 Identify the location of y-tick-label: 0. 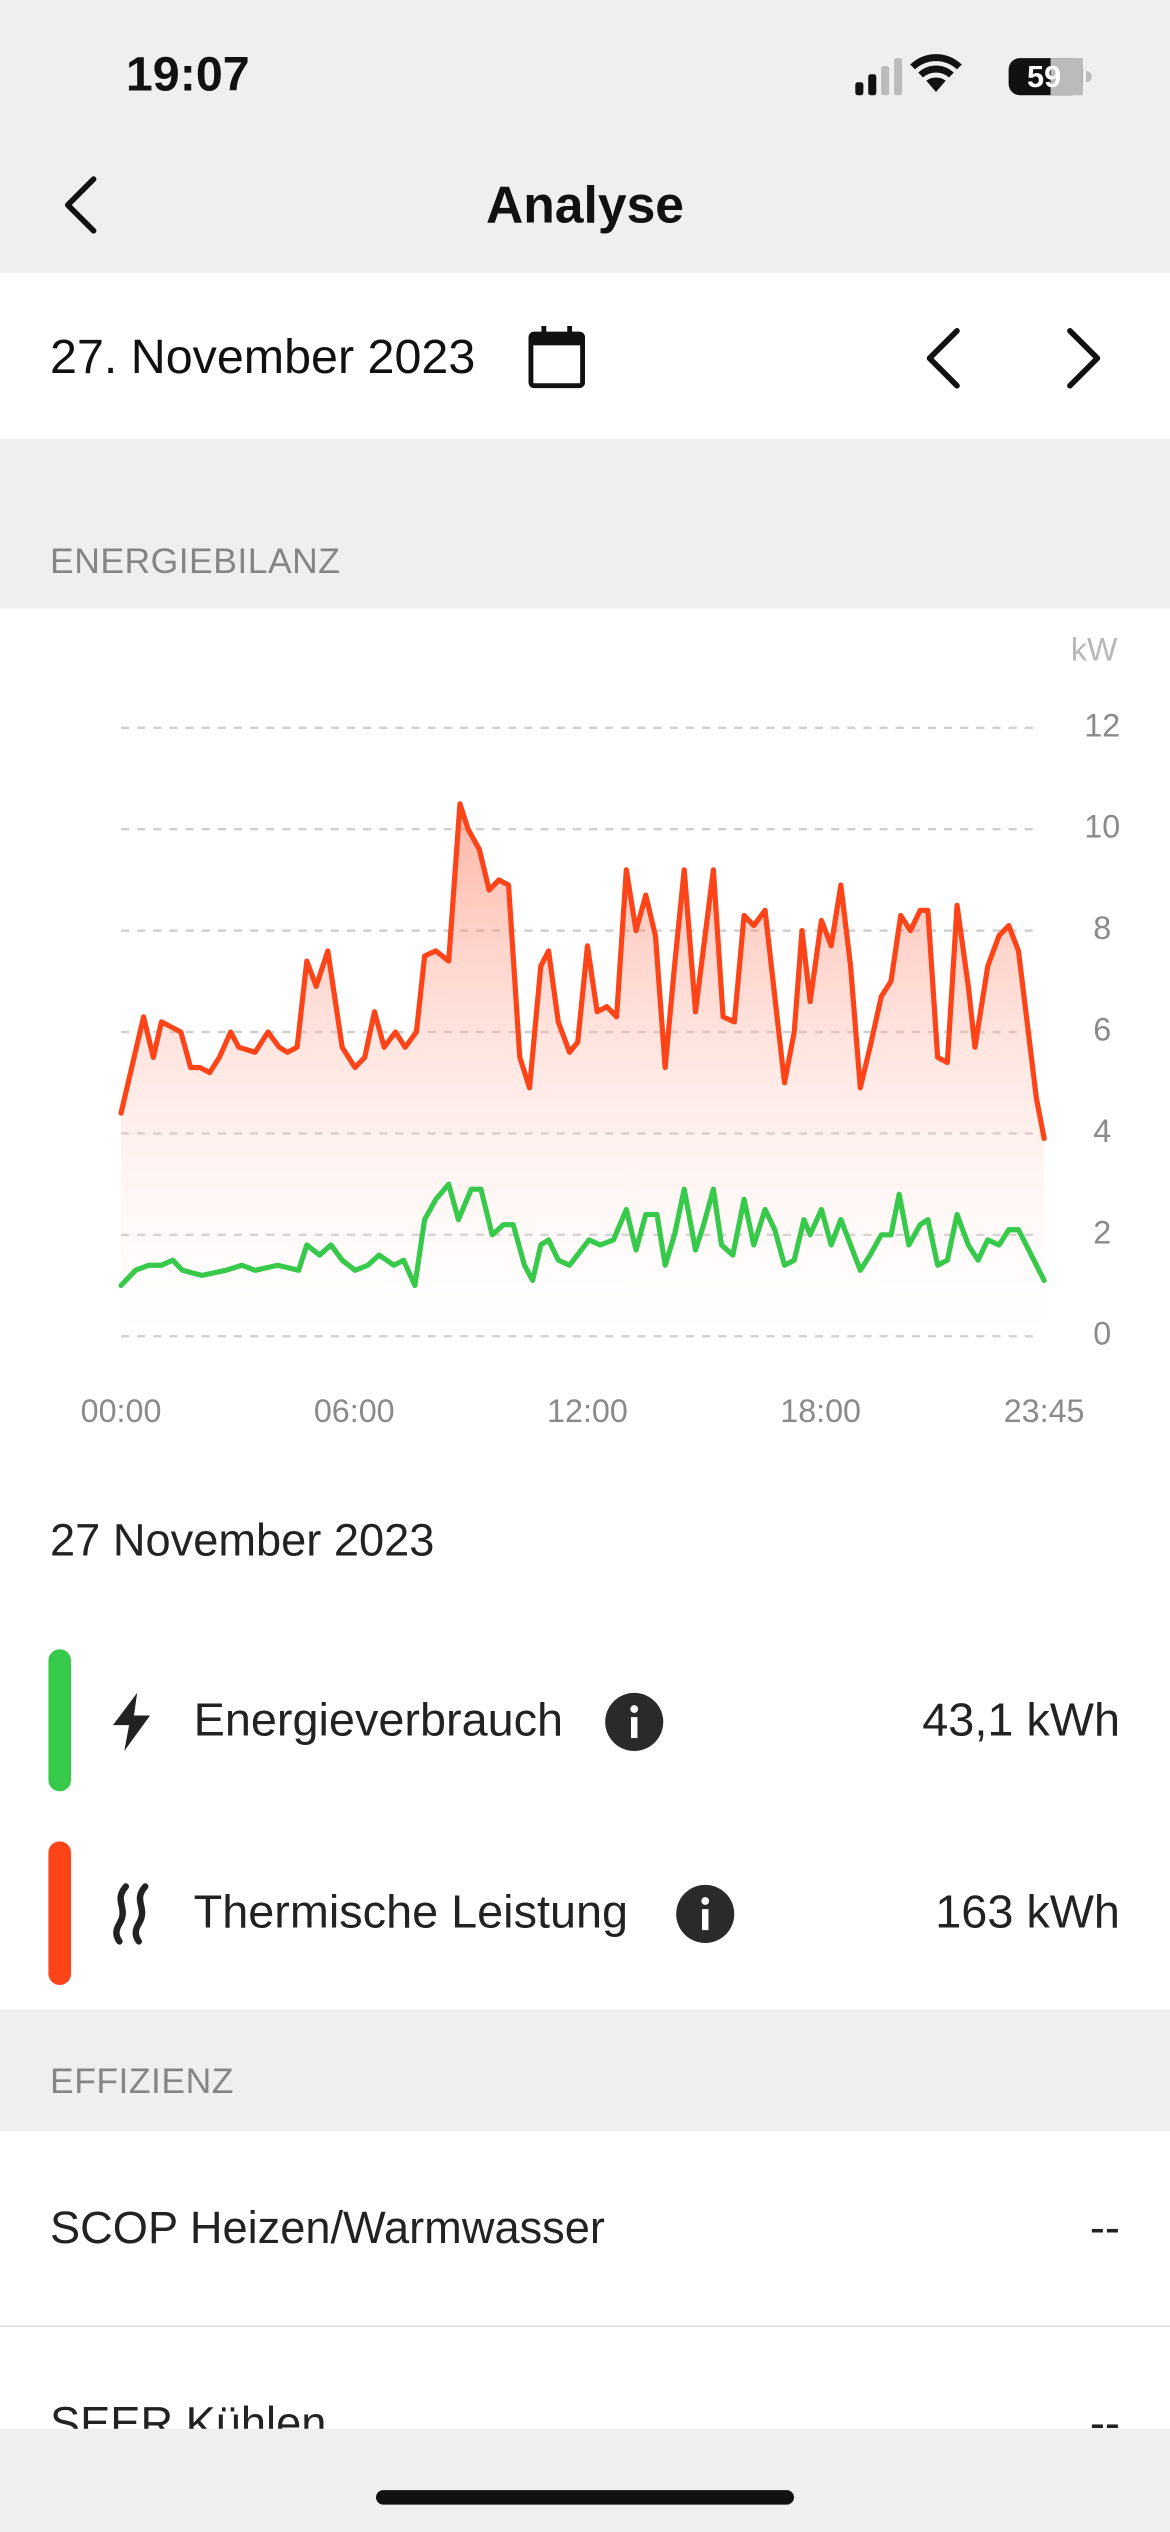
(1102, 1334).